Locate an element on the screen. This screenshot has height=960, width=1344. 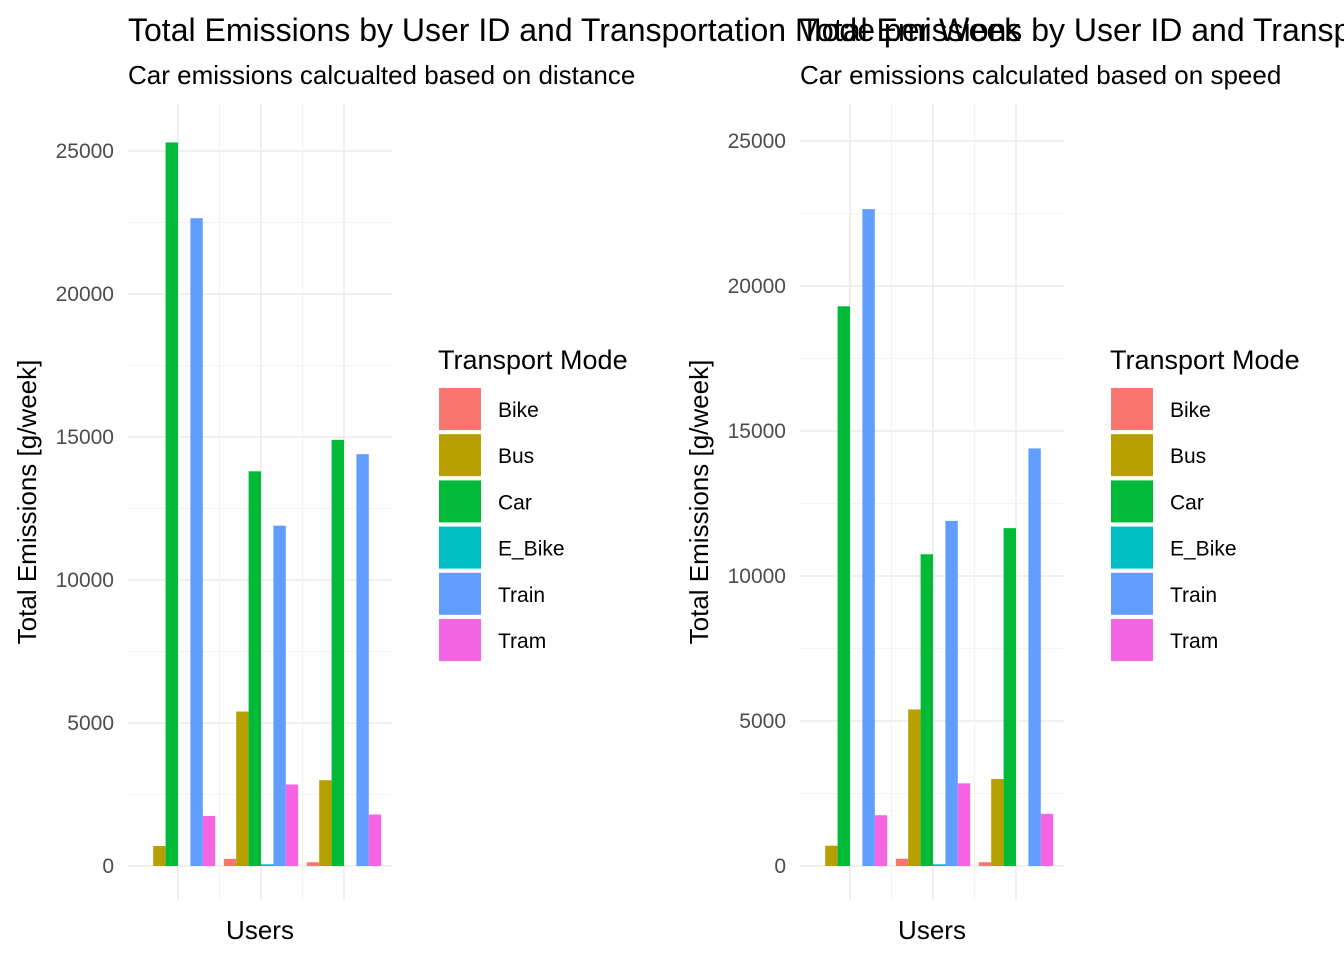
chart-subtitle: Car emissions calculated based on speed is located at coordinates (1040, 75).